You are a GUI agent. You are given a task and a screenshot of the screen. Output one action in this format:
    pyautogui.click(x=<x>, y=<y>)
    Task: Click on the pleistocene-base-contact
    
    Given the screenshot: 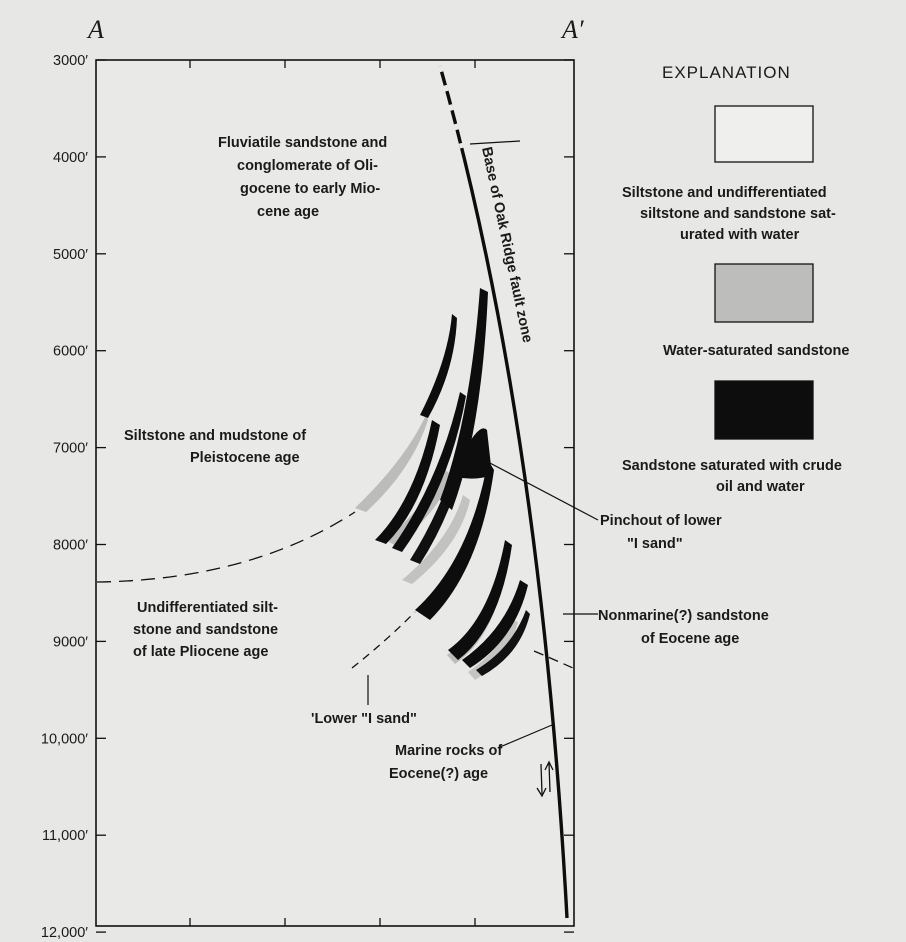 What is the action you would take?
    pyautogui.click(x=226, y=547)
    